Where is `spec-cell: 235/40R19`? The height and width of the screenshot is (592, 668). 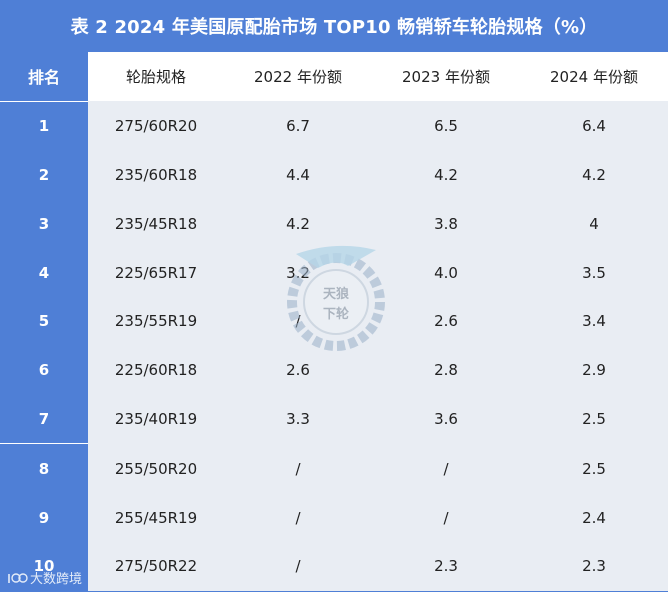
spec-cell: 235/40R19 is located at coordinates (156, 419).